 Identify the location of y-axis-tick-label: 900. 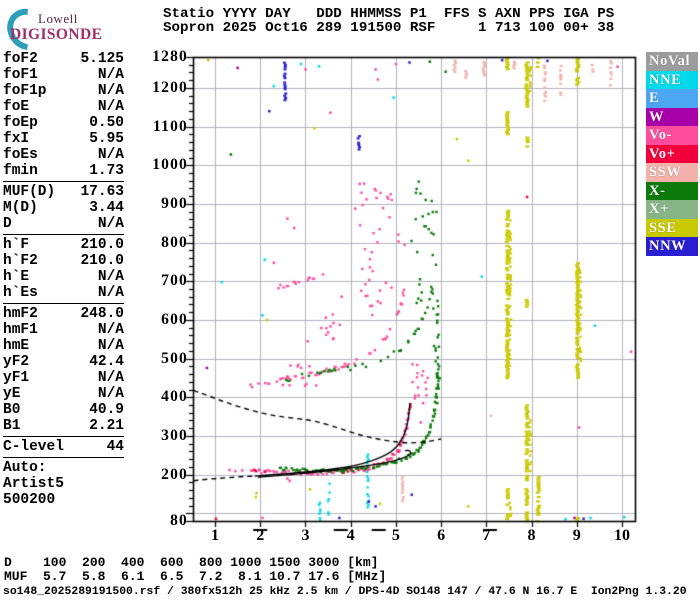
(174, 203).